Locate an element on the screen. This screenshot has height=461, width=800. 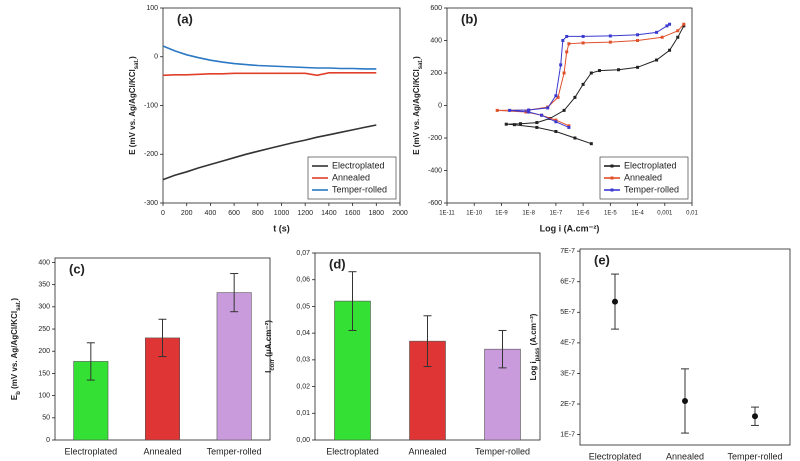
panel-label: (b) is located at coordinates (469, 18).